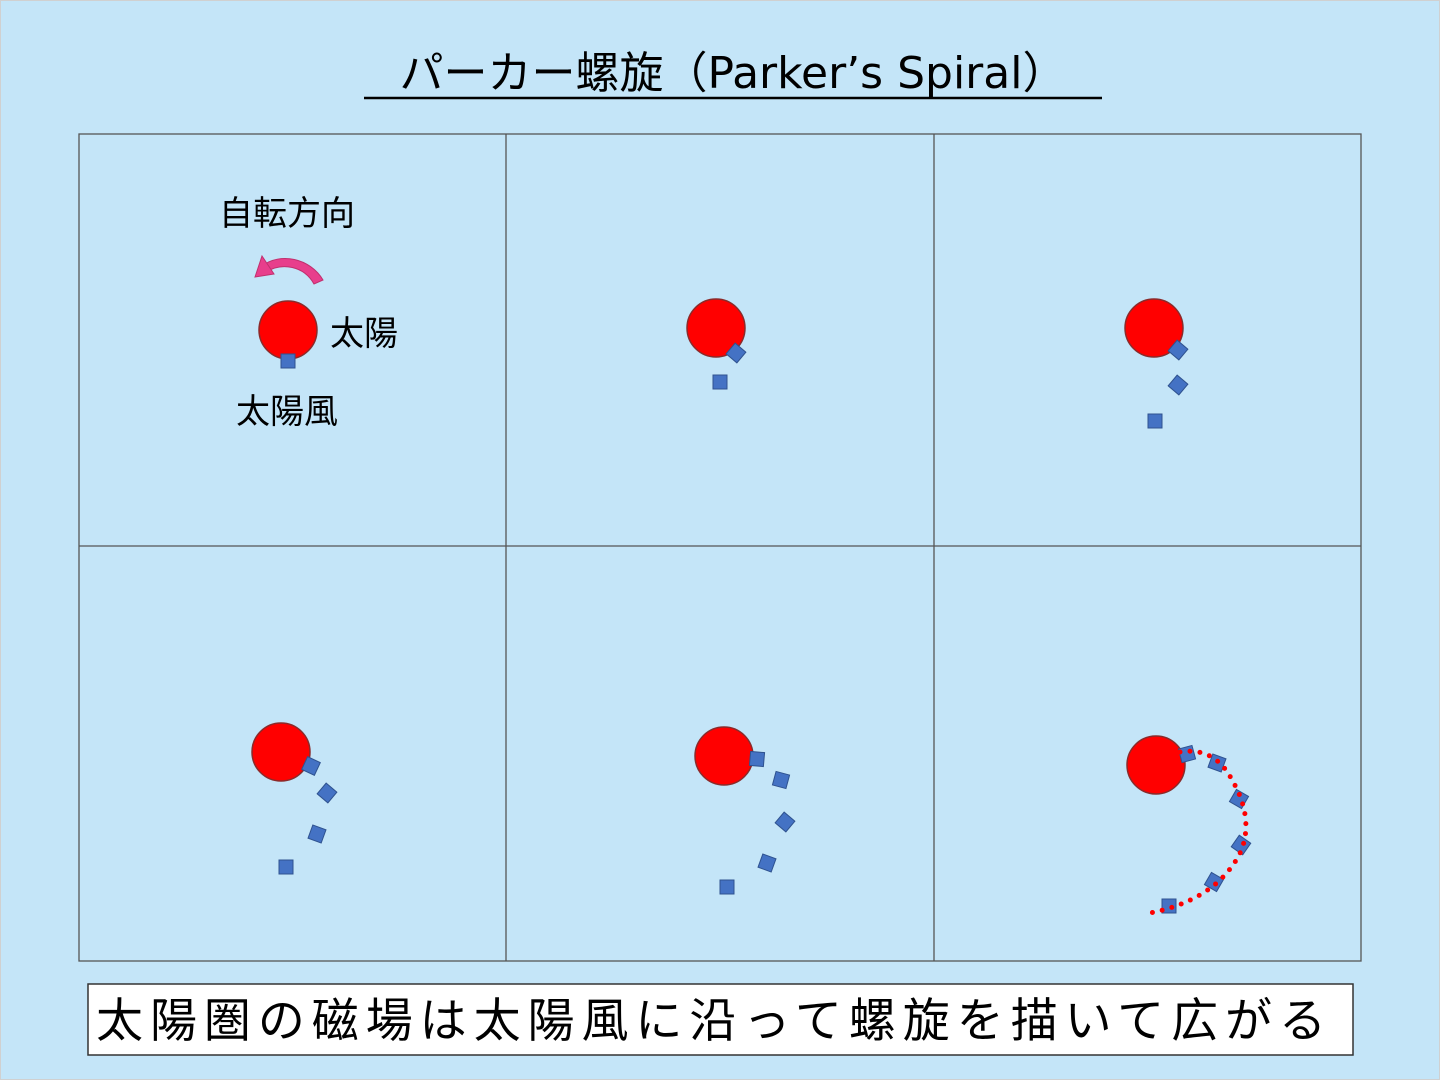  I want to click on caption-box, so click(720, 1019).